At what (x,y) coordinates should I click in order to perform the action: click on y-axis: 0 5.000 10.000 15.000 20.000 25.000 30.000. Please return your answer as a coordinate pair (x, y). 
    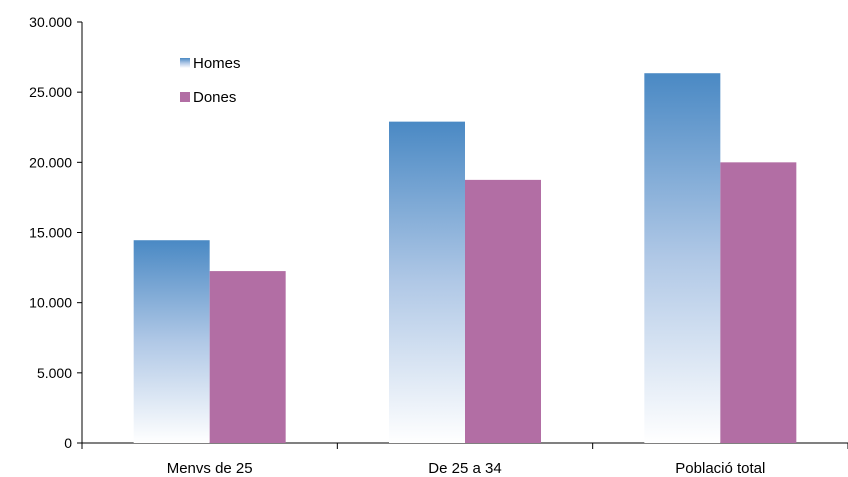
    Looking at the image, I should click on (56, 232).